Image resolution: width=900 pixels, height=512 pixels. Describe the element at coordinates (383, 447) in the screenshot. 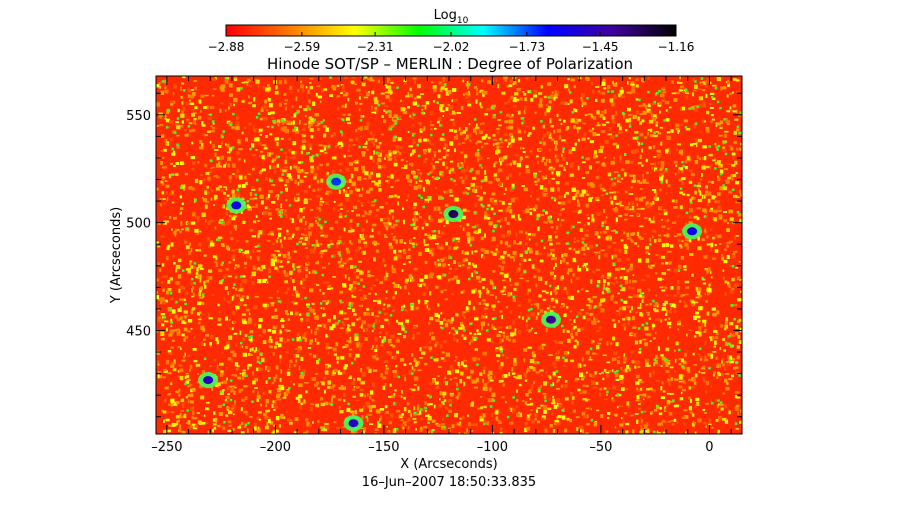

I see `x-tick-label: –150` at that location.